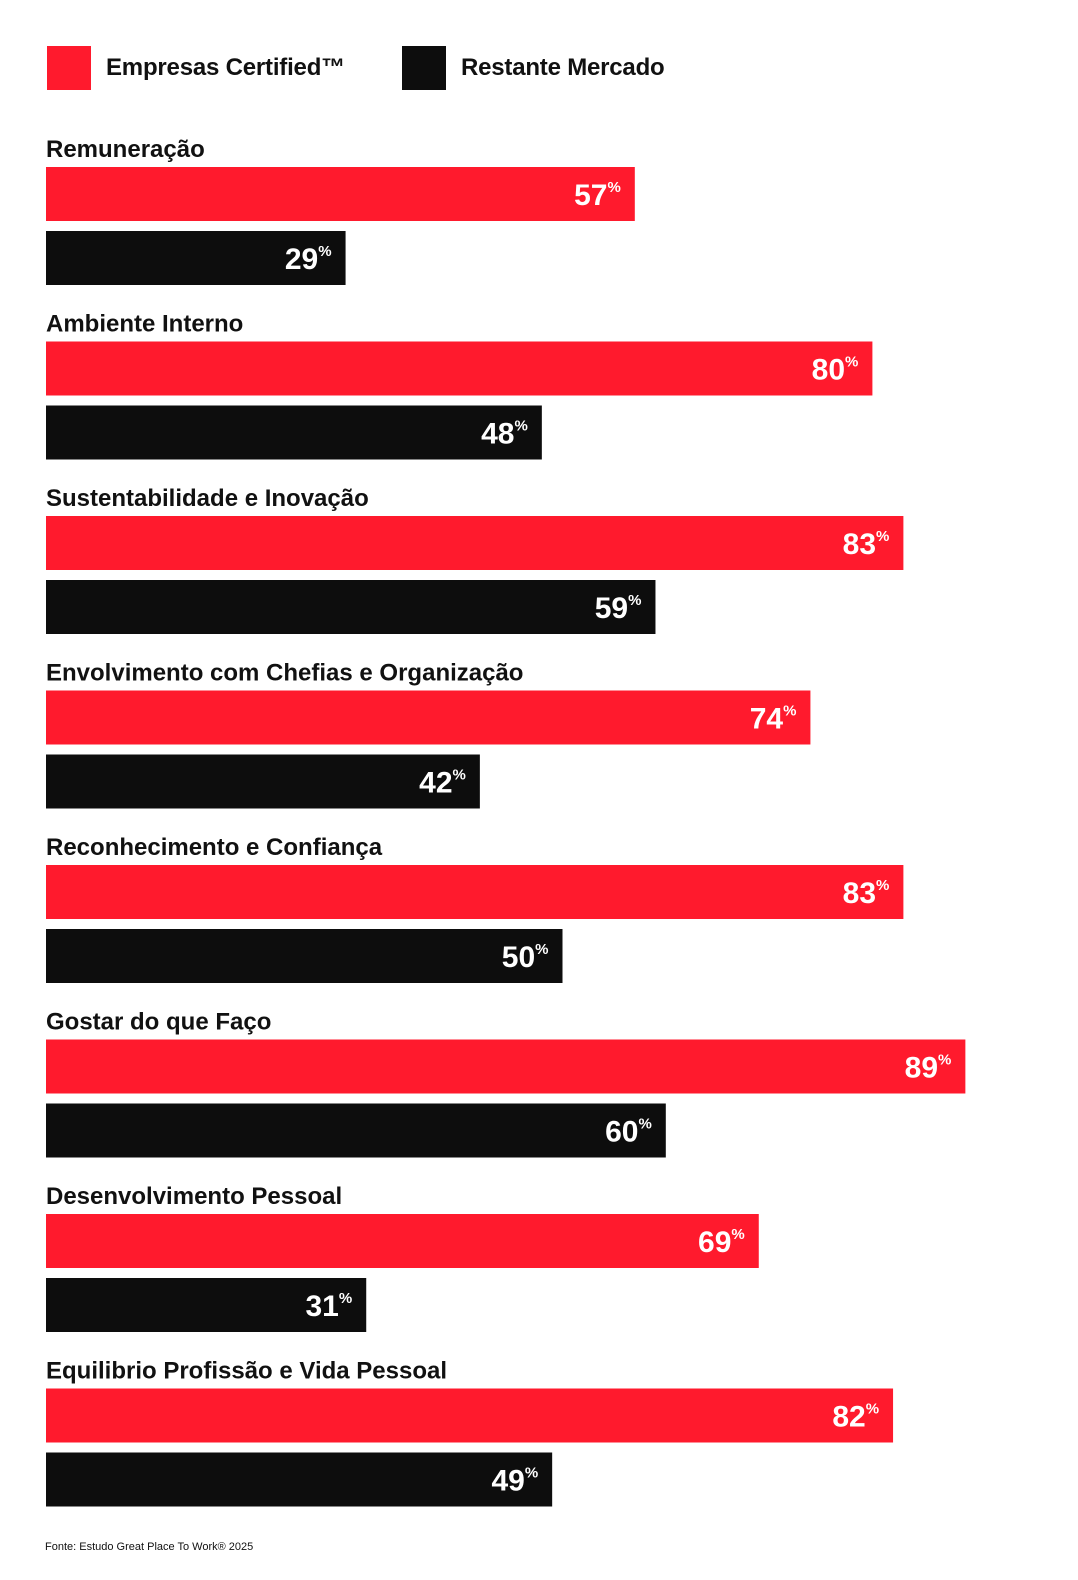 This screenshot has width=1078, height=1580. Describe the element at coordinates (214, 847) in the screenshot. I see `category-label: Reconhecimento e Confiança` at that location.